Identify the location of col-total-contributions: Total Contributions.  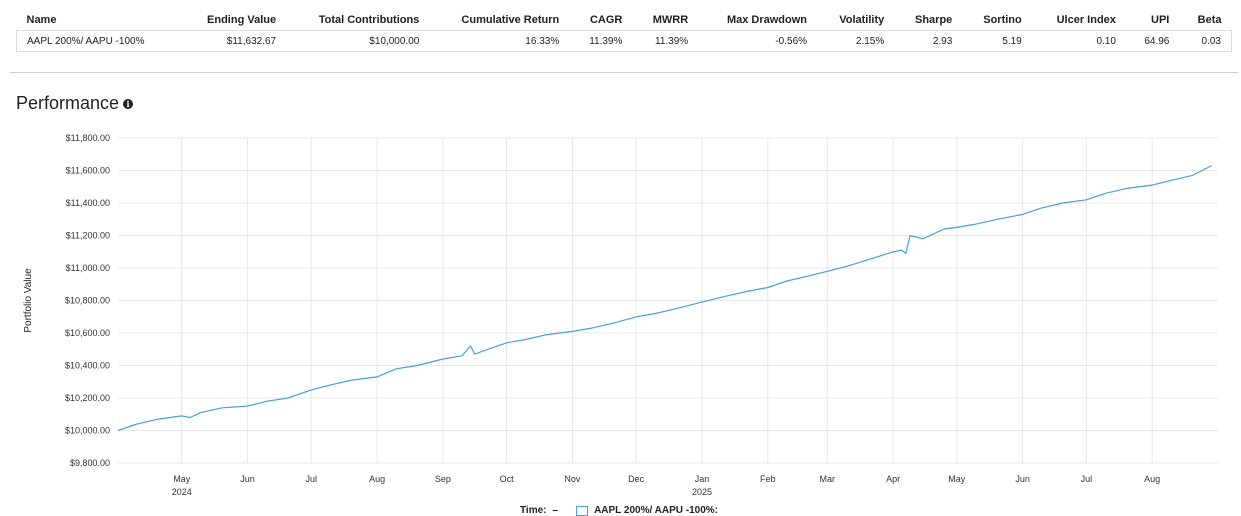
(358, 20).